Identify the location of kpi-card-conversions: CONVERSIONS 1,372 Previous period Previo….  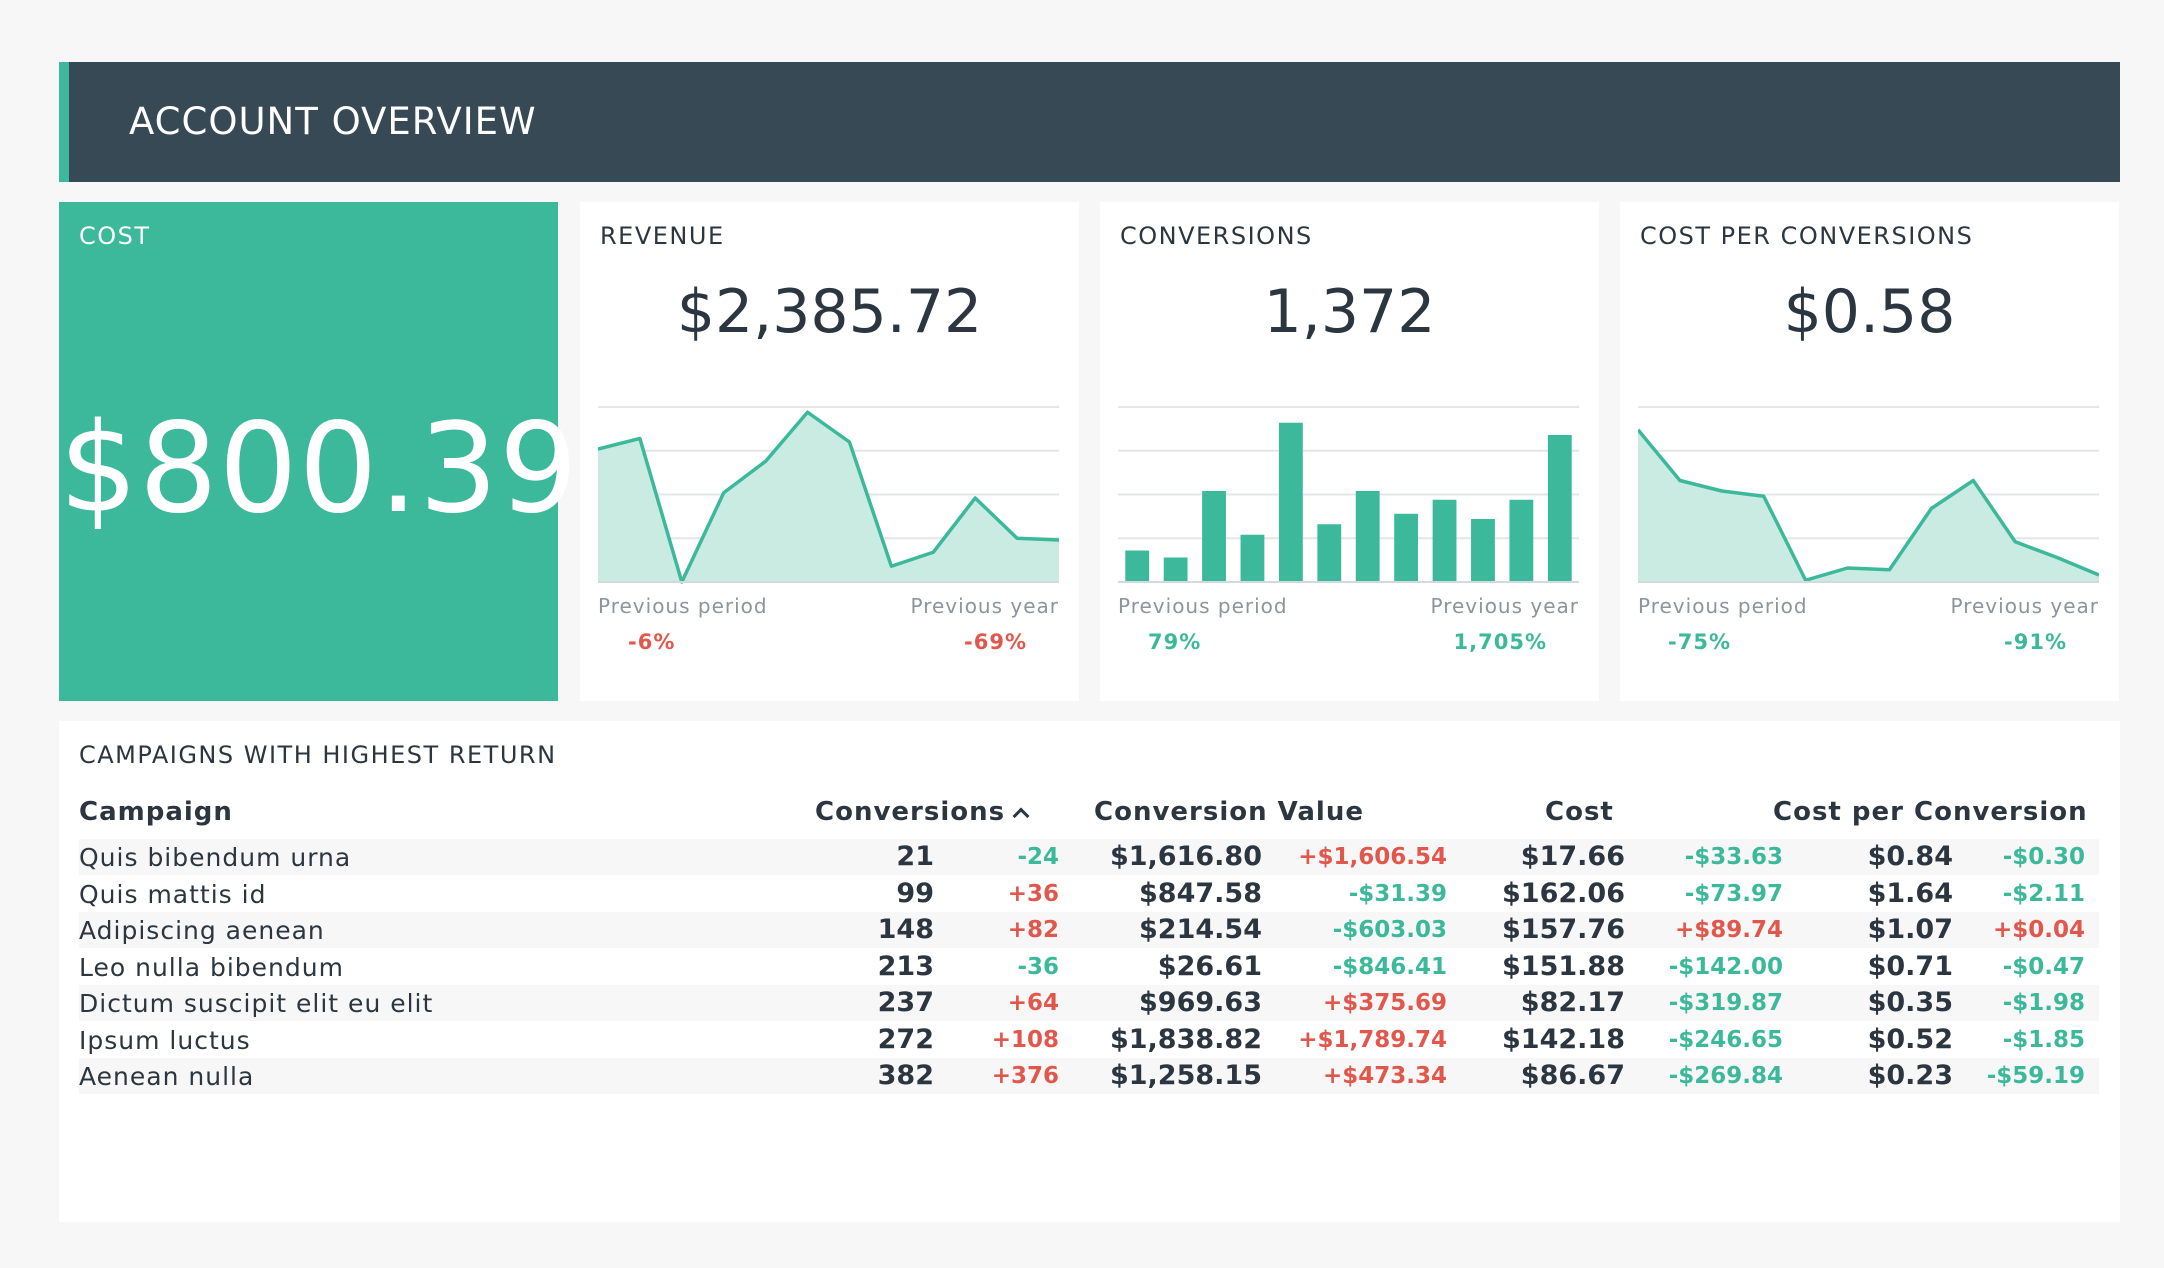
(1349, 451).